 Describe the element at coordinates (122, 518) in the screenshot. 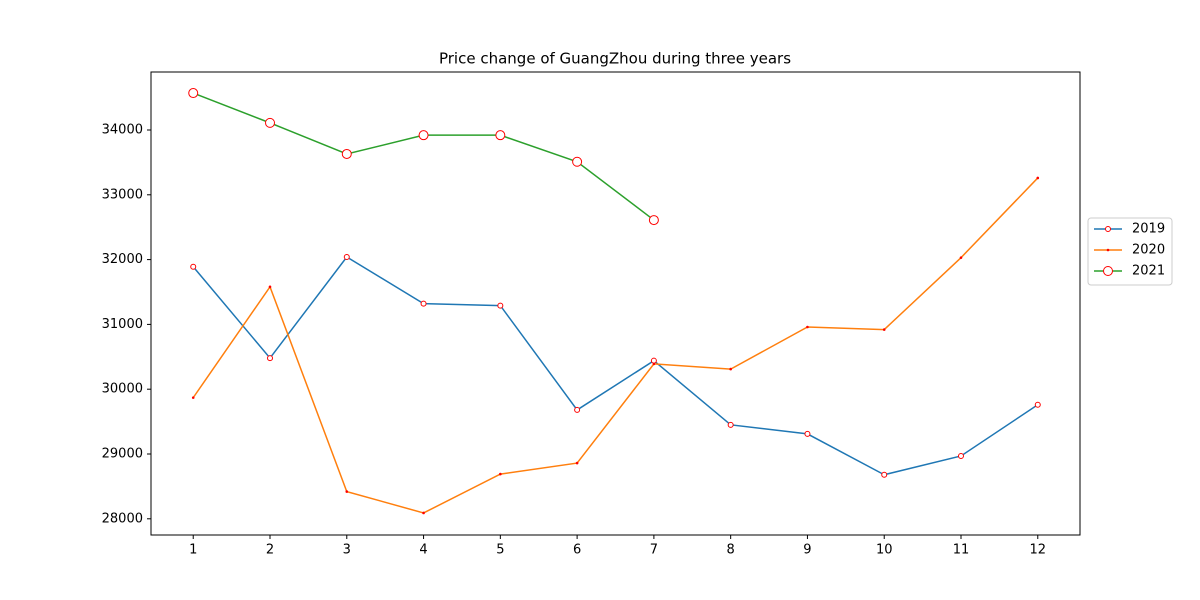

I see `y-tick-label: 28000` at that location.